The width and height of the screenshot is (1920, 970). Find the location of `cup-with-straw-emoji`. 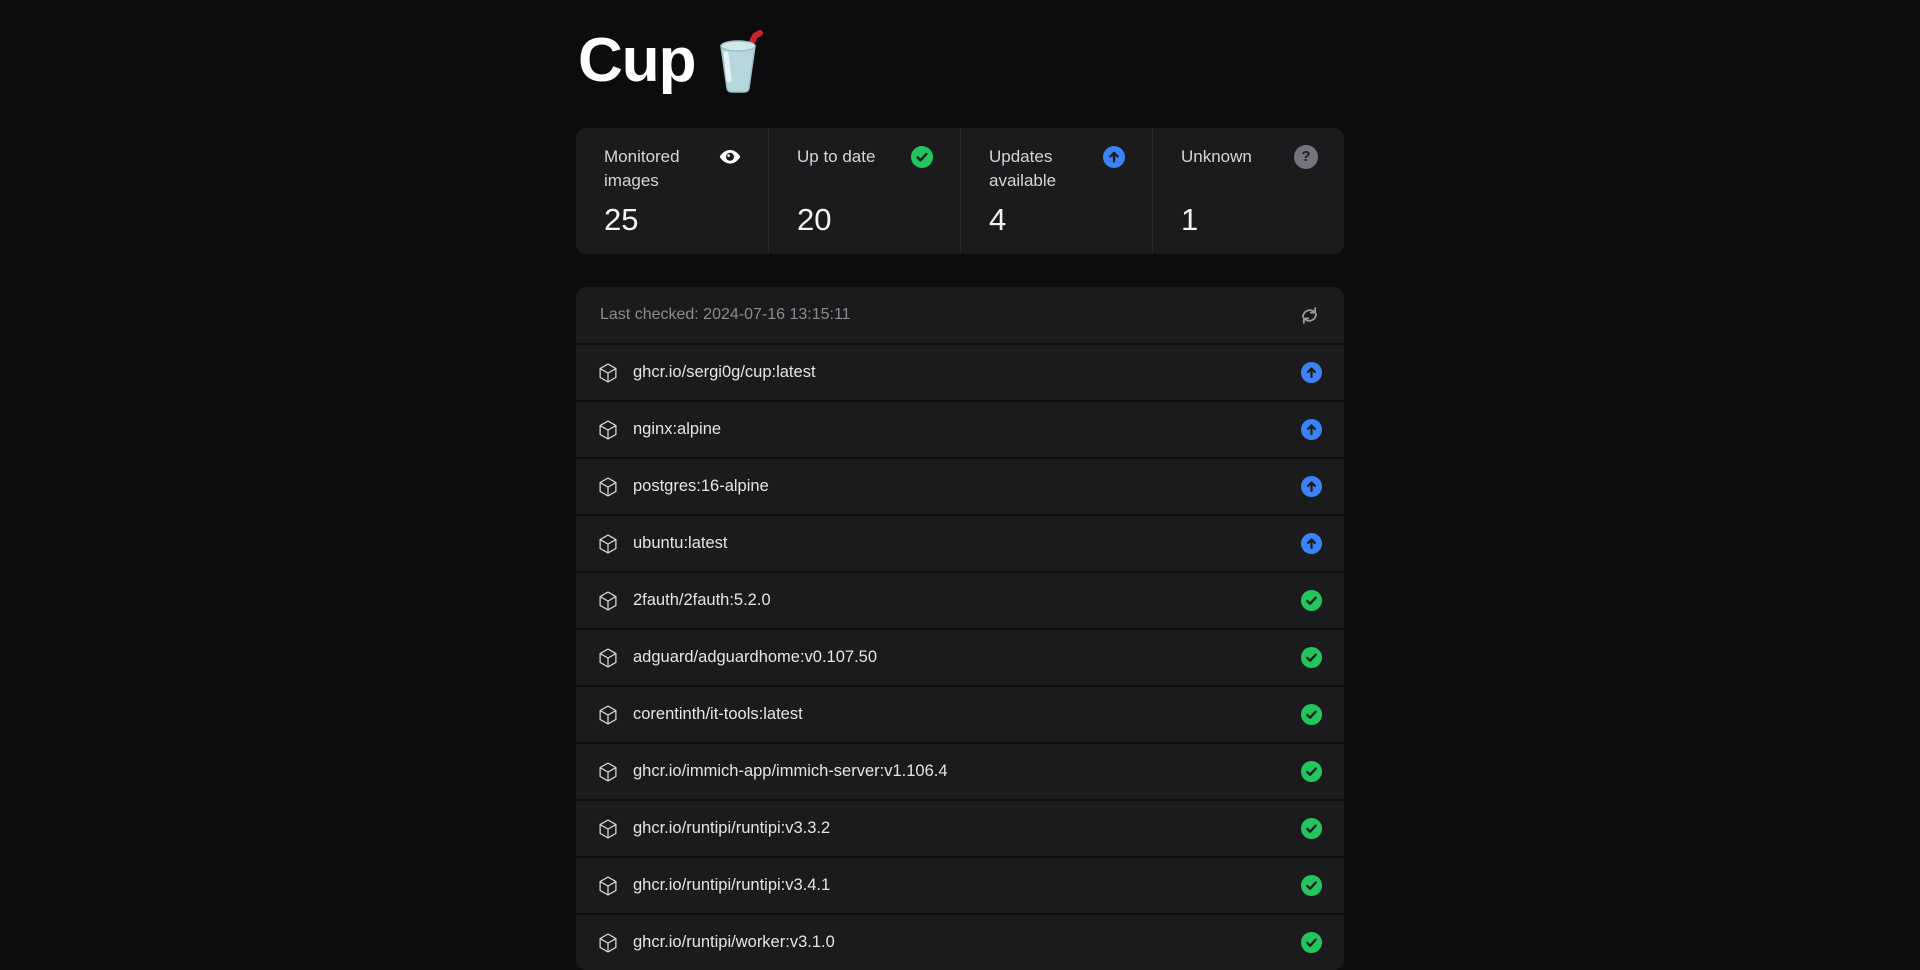

cup-with-straw-emoji is located at coordinates (741, 61).